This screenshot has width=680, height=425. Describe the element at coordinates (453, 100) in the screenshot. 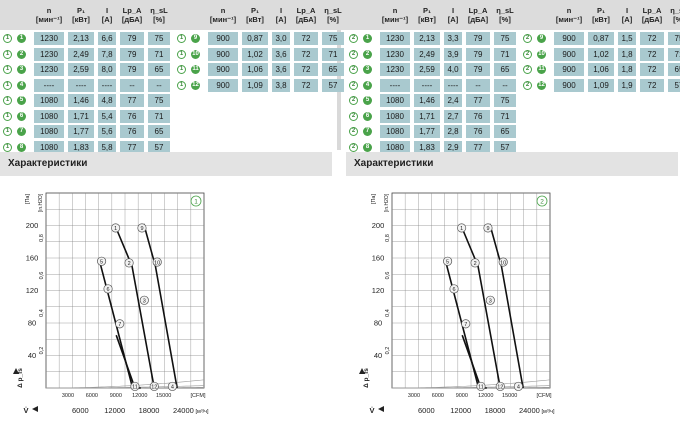

I see `table-cell: 2,4` at that location.